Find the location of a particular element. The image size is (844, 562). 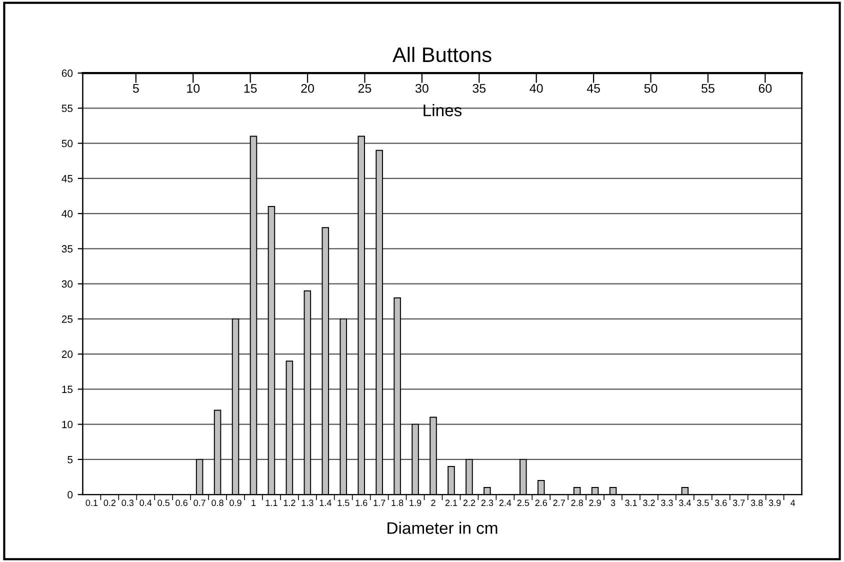

x-tick-label: 2 is located at coordinates (433, 503).